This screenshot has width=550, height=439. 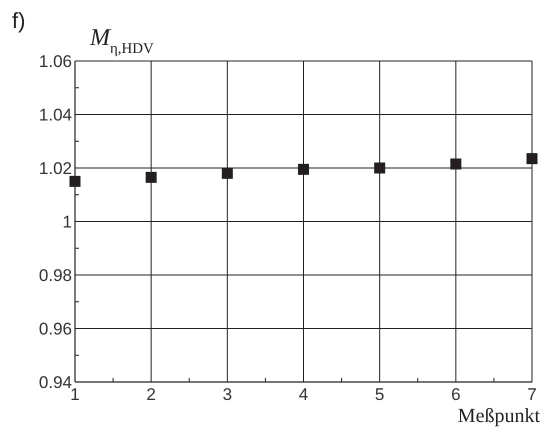 What do you see at coordinates (55, 275) in the screenshot?
I see `y-tick-label: 0.98` at bounding box center [55, 275].